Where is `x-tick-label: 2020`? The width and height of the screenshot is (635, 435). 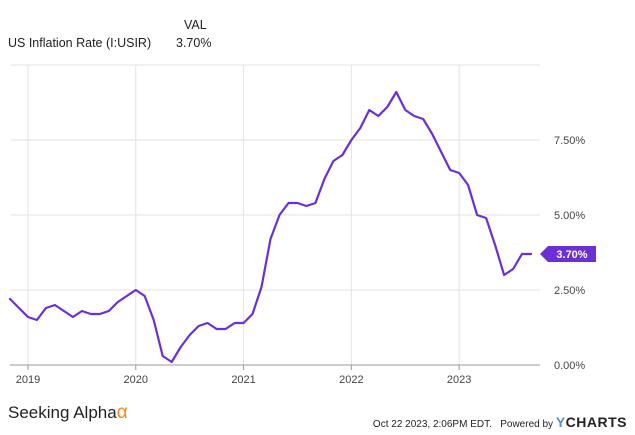
x-tick-label: 2020 is located at coordinates (136, 380).